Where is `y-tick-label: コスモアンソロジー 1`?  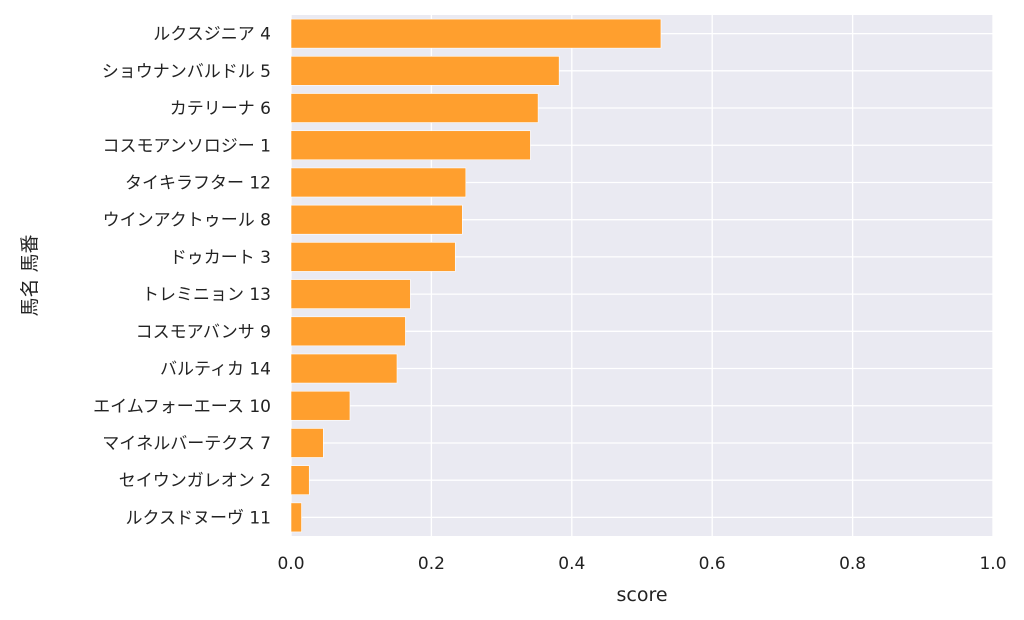
y-tick-label: コスモアンソロジー 1 is located at coordinates (186, 146).